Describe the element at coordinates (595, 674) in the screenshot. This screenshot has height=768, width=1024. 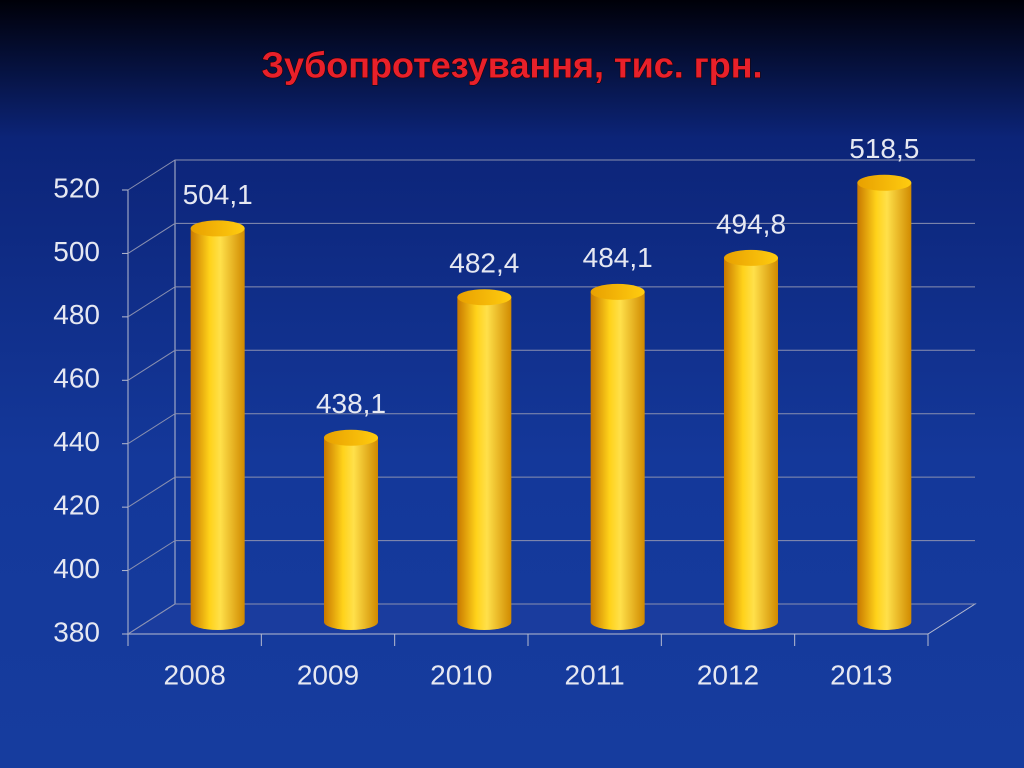
I see `x-tick-label: 2011` at that location.